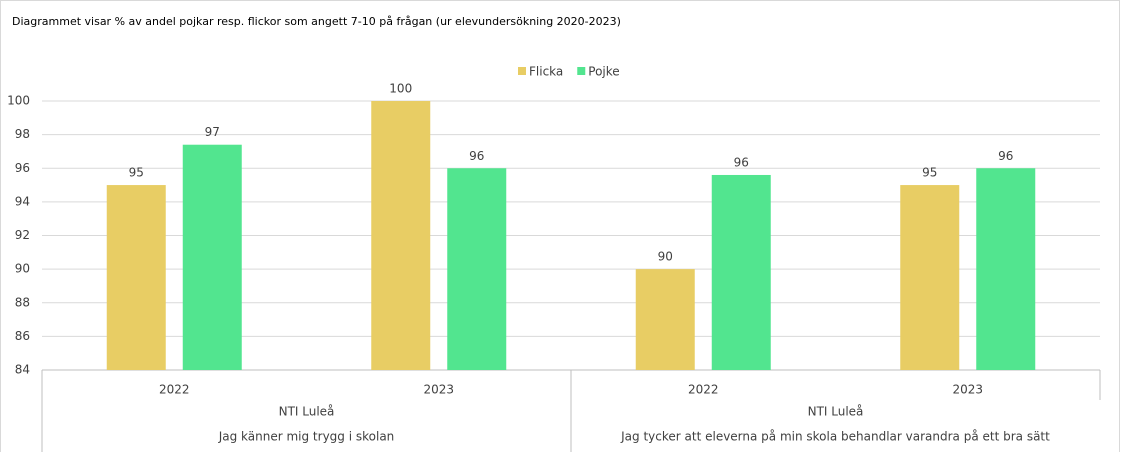  I want to click on data-label: 100, so click(400, 89).